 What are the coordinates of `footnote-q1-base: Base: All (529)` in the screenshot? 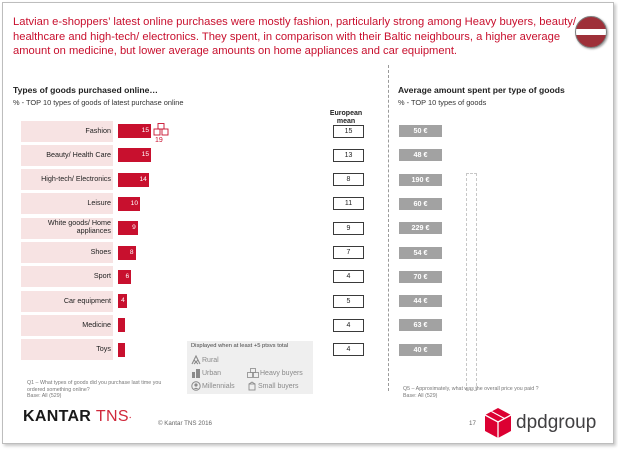 It's located at (44, 396).